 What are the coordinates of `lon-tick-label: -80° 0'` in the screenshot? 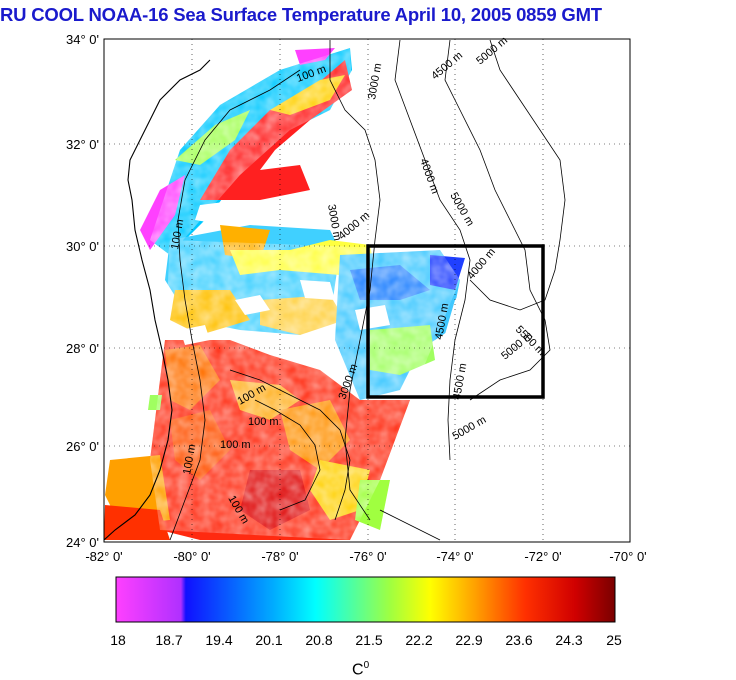 It's located at (191, 556).